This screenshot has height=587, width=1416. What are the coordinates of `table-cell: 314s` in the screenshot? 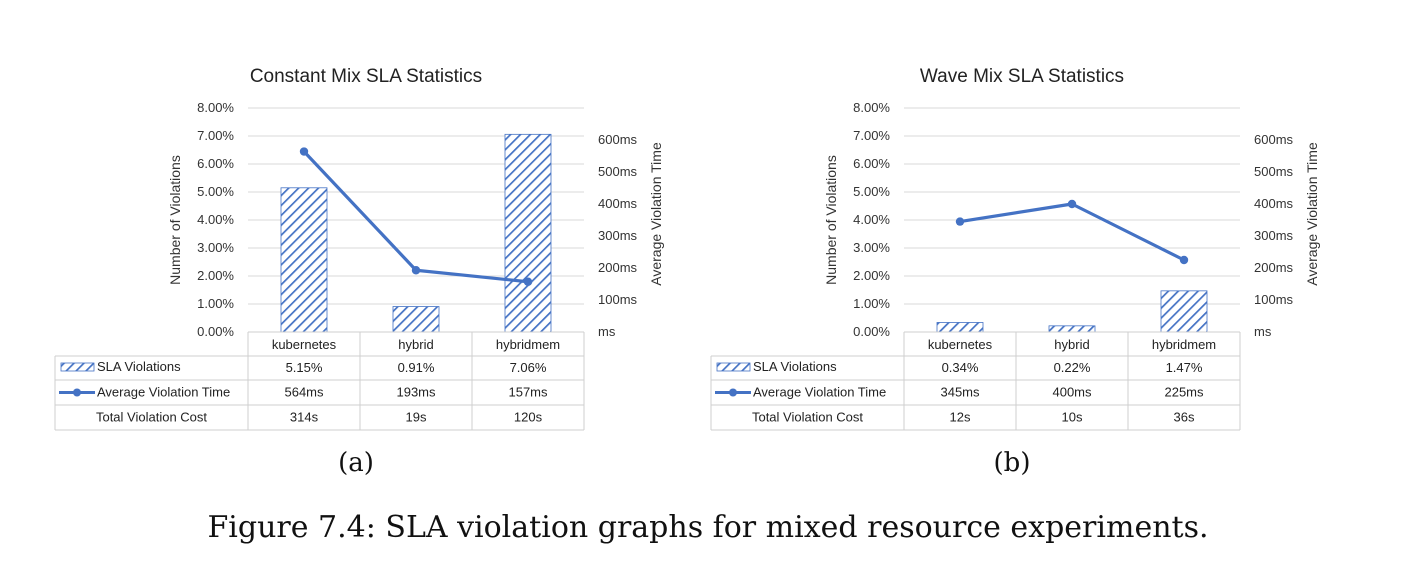 It's located at (304, 417).